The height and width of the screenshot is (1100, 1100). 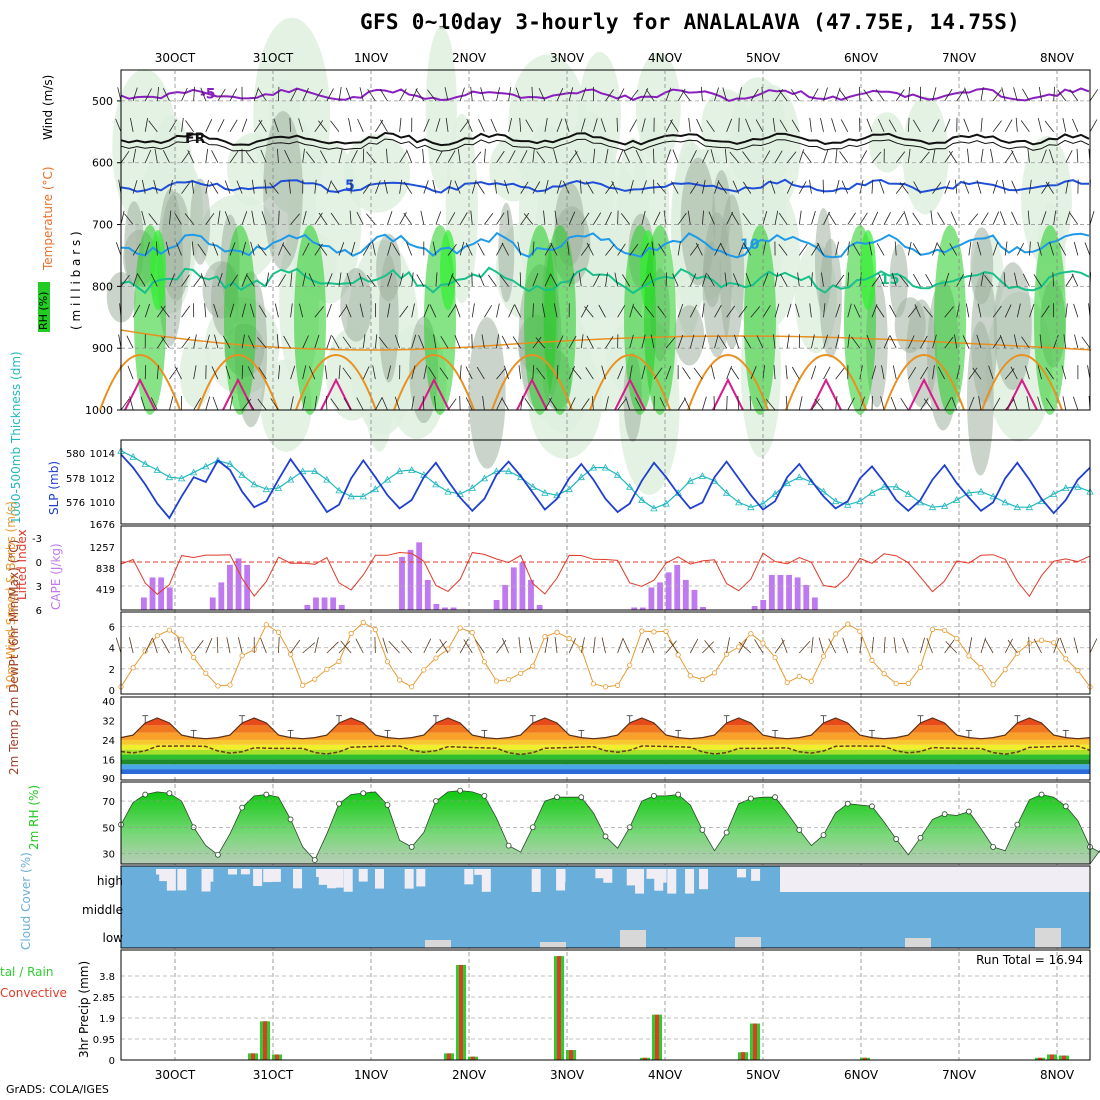 I want to click on top-date-label: 8NOV, so click(x=1057, y=58).